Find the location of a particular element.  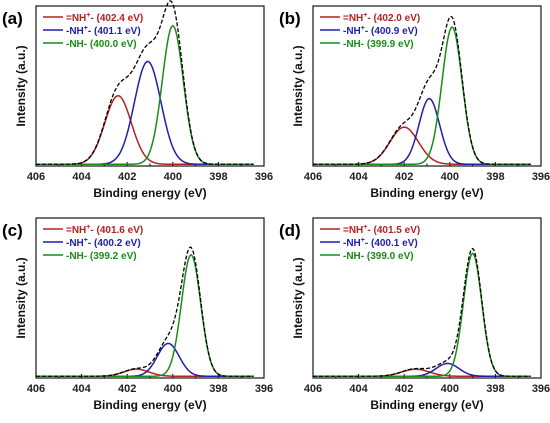

panel-letter: (b) is located at coordinates (290, 18).